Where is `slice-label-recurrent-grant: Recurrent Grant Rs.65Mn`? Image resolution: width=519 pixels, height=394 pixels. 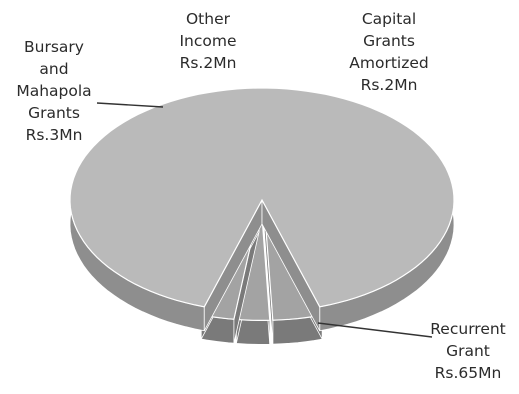
slice-label-recurrent-grant: Recurrent Grant Rs.65Mn is located at coordinates (468, 351).